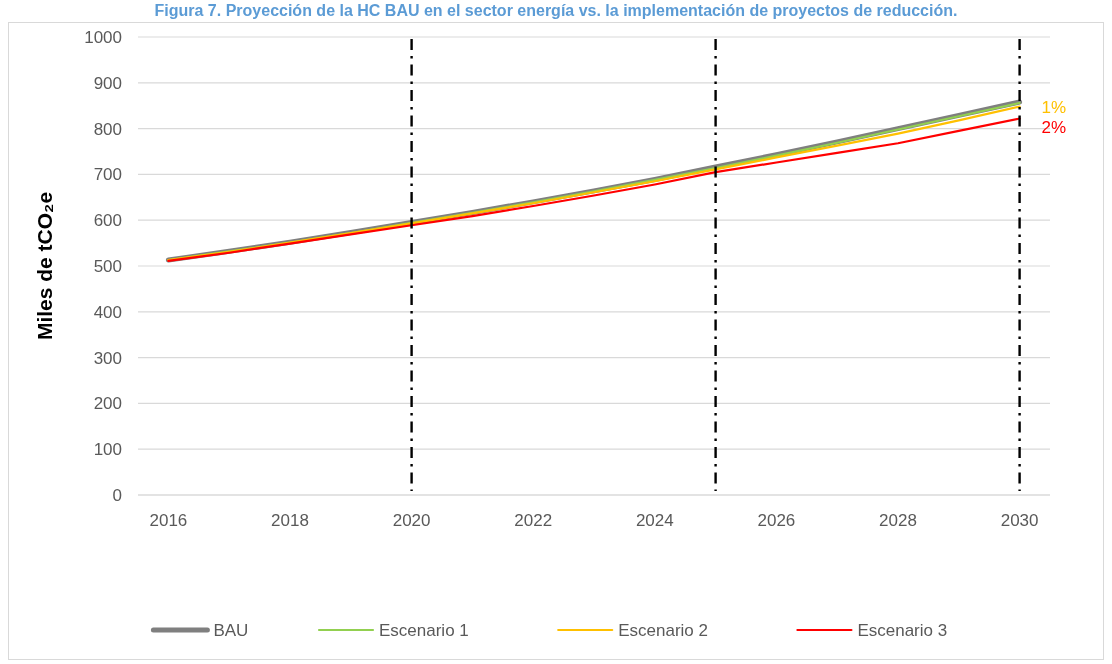  What do you see at coordinates (654, 520) in the screenshot?
I see `x-tick-label: 2024` at bounding box center [654, 520].